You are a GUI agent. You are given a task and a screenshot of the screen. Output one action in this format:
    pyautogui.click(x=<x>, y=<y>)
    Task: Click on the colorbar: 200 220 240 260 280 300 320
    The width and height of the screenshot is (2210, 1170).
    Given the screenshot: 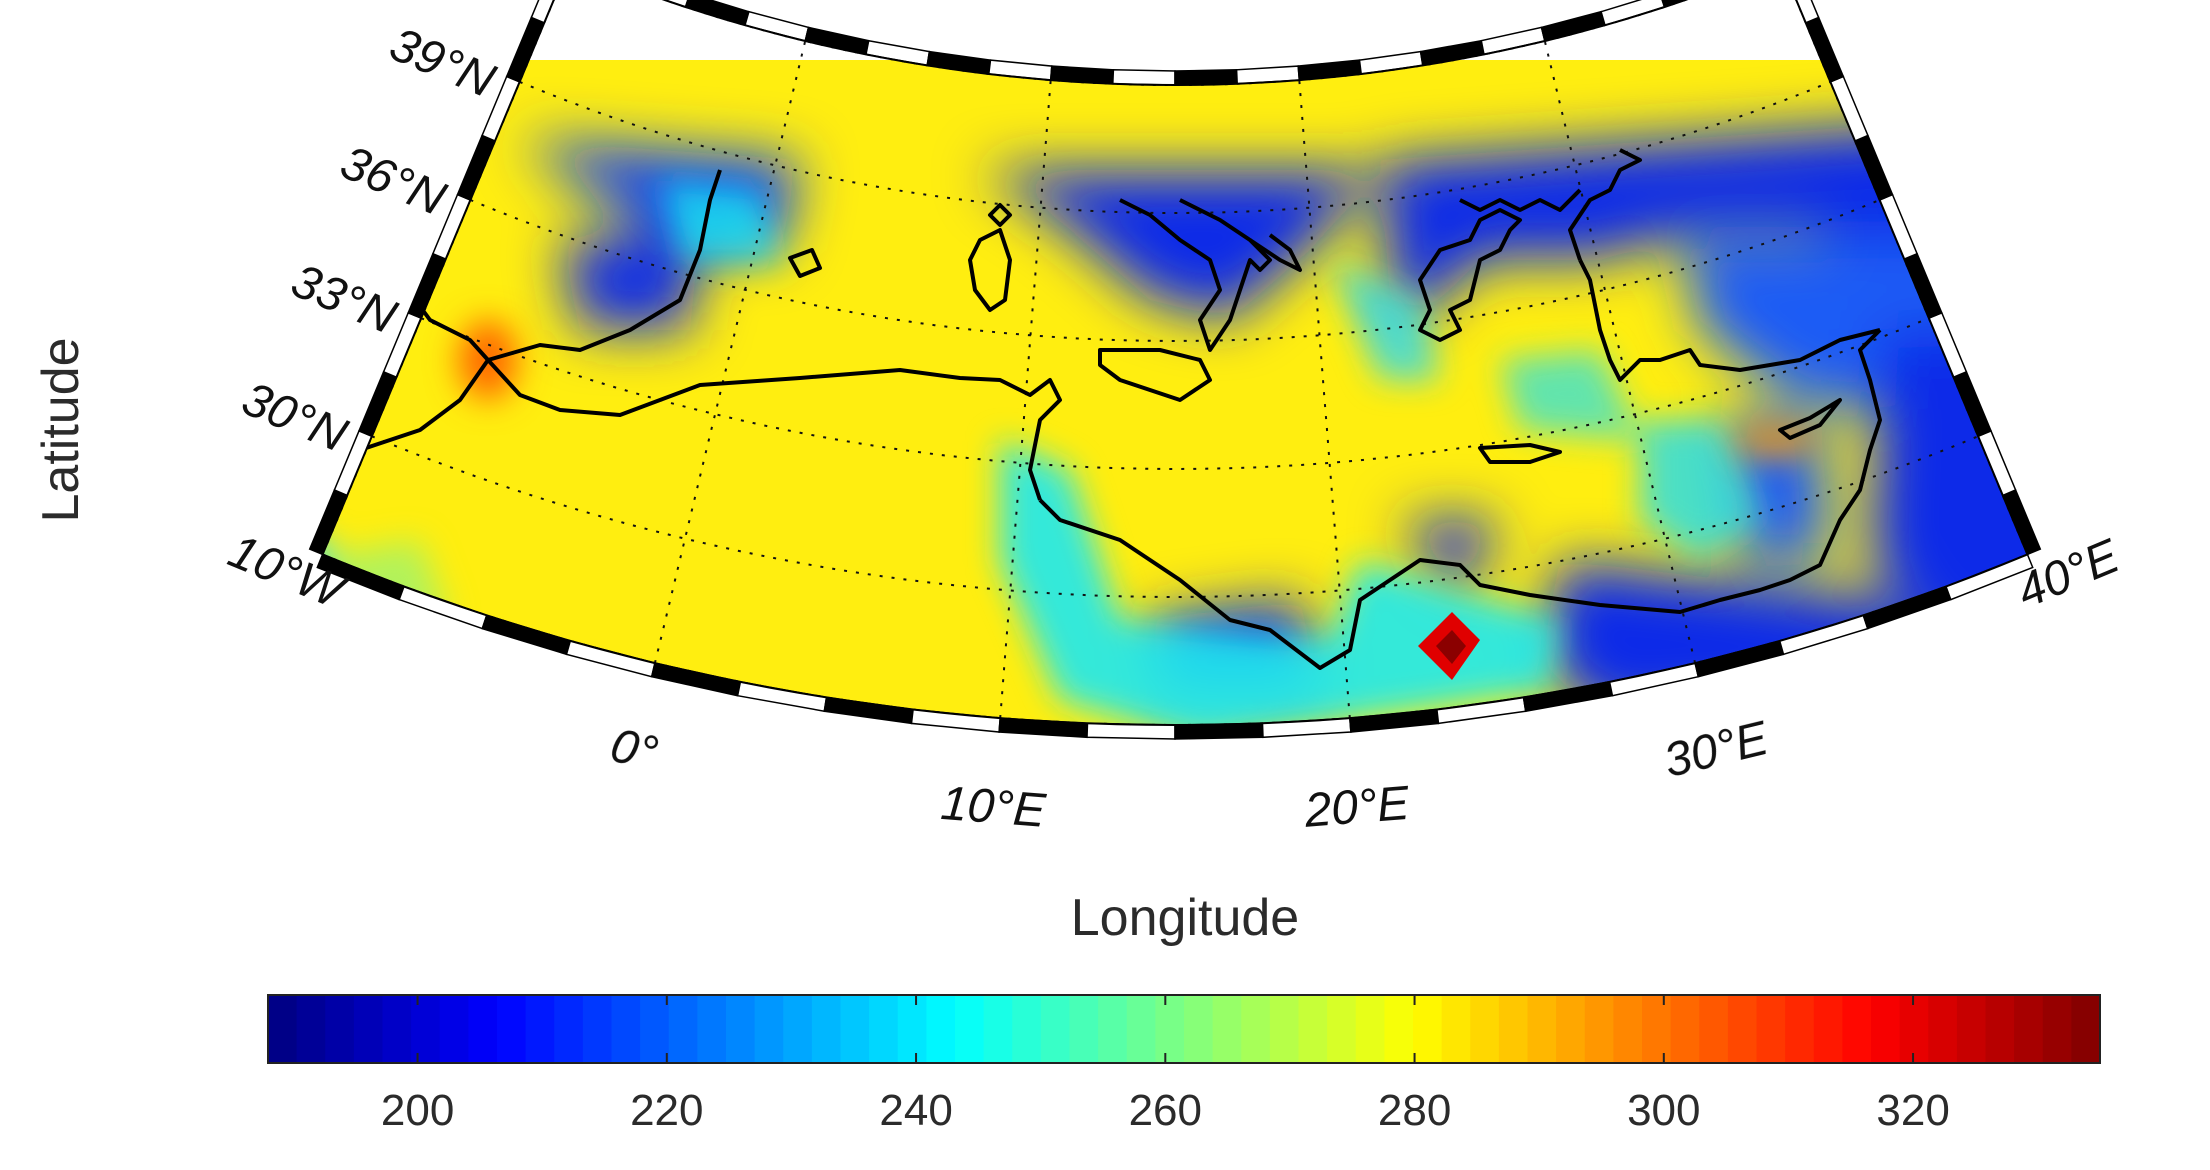 What is the action you would take?
    pyautogui.click(x=1184, y=1064)
    